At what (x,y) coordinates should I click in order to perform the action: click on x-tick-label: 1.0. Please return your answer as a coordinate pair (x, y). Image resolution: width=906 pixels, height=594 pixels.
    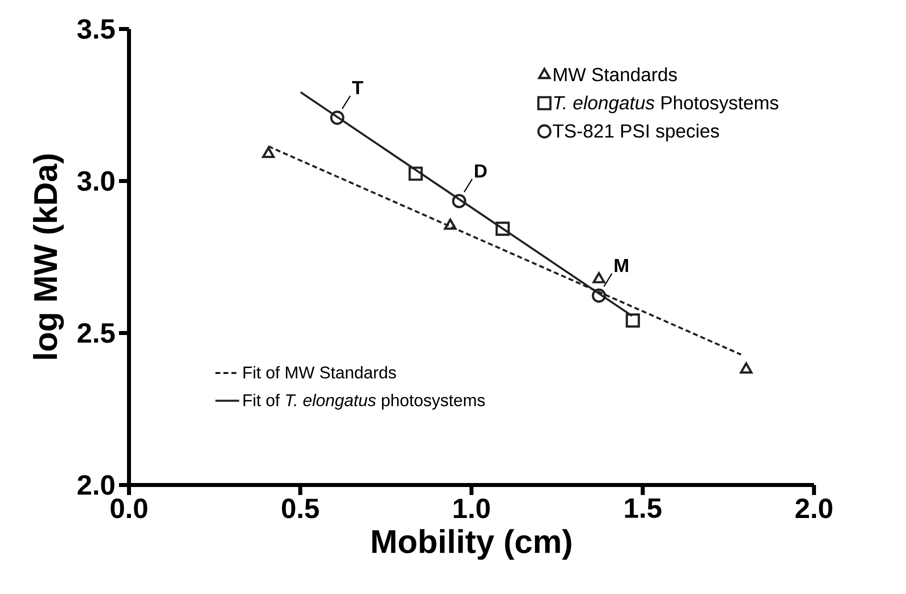
    Looking at the image, I should click on (472, 508).